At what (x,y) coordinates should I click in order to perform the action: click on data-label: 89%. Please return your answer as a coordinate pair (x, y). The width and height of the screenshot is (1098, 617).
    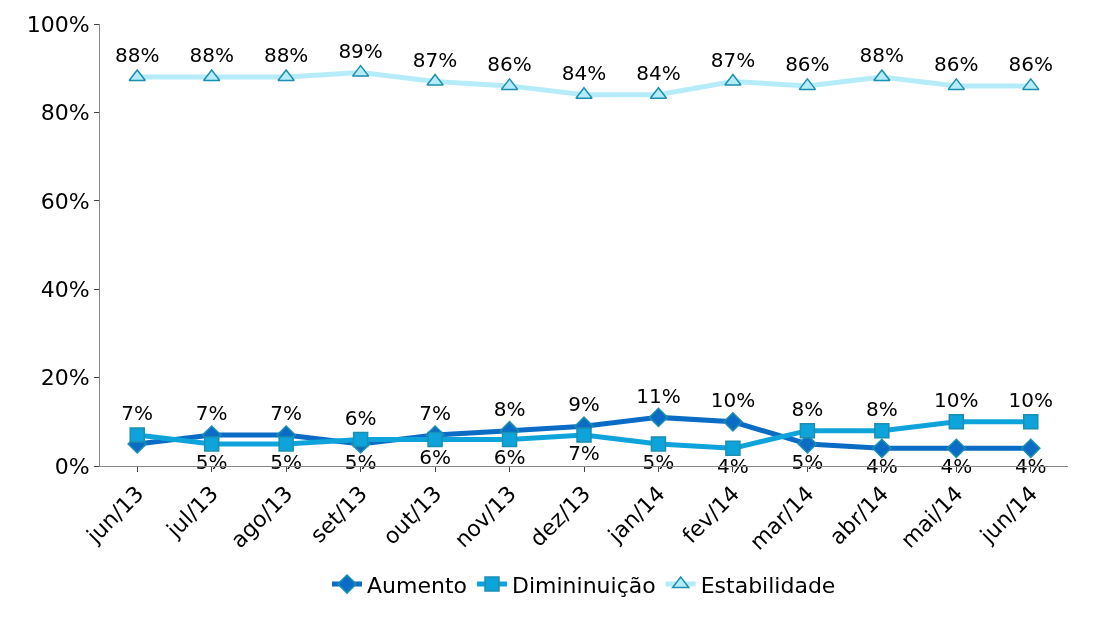
    Looking at the image, I should click on (360, 50).